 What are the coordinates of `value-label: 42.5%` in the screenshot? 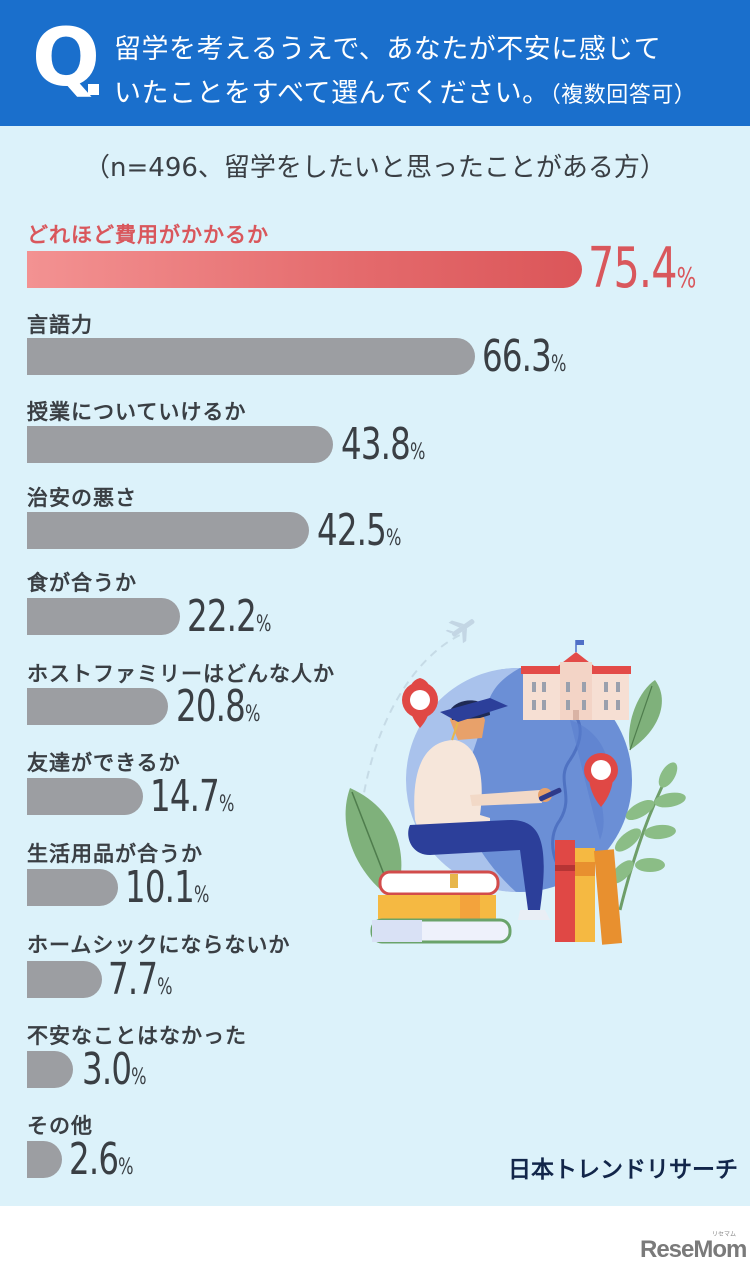 It's located at (359, 535).